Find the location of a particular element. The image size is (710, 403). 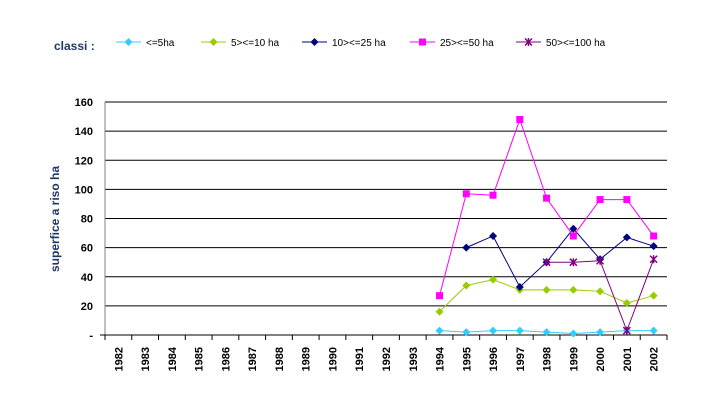

x-tick-label: 1994 is located at coordinates (441, 358).